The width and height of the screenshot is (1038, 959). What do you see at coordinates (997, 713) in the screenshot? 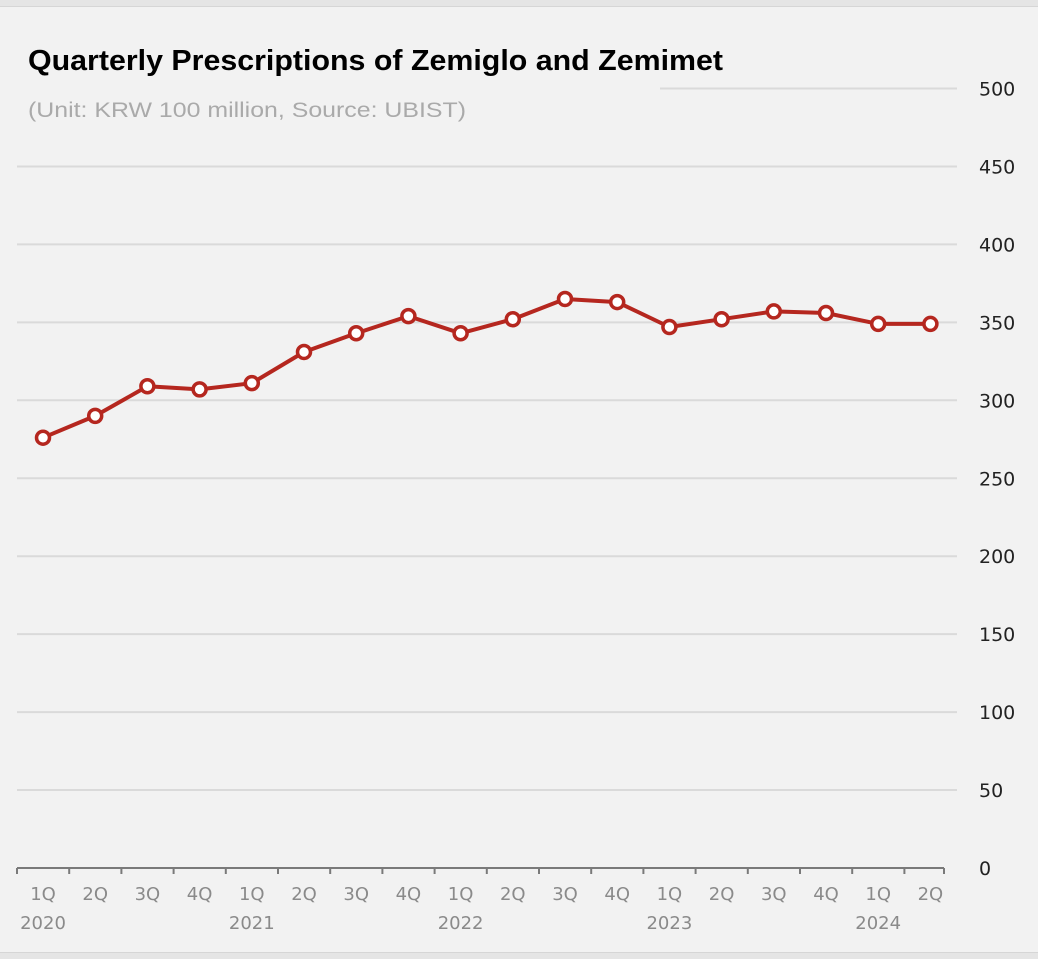
I see `y-tick-label: 100` at bounding box center [997, 713].